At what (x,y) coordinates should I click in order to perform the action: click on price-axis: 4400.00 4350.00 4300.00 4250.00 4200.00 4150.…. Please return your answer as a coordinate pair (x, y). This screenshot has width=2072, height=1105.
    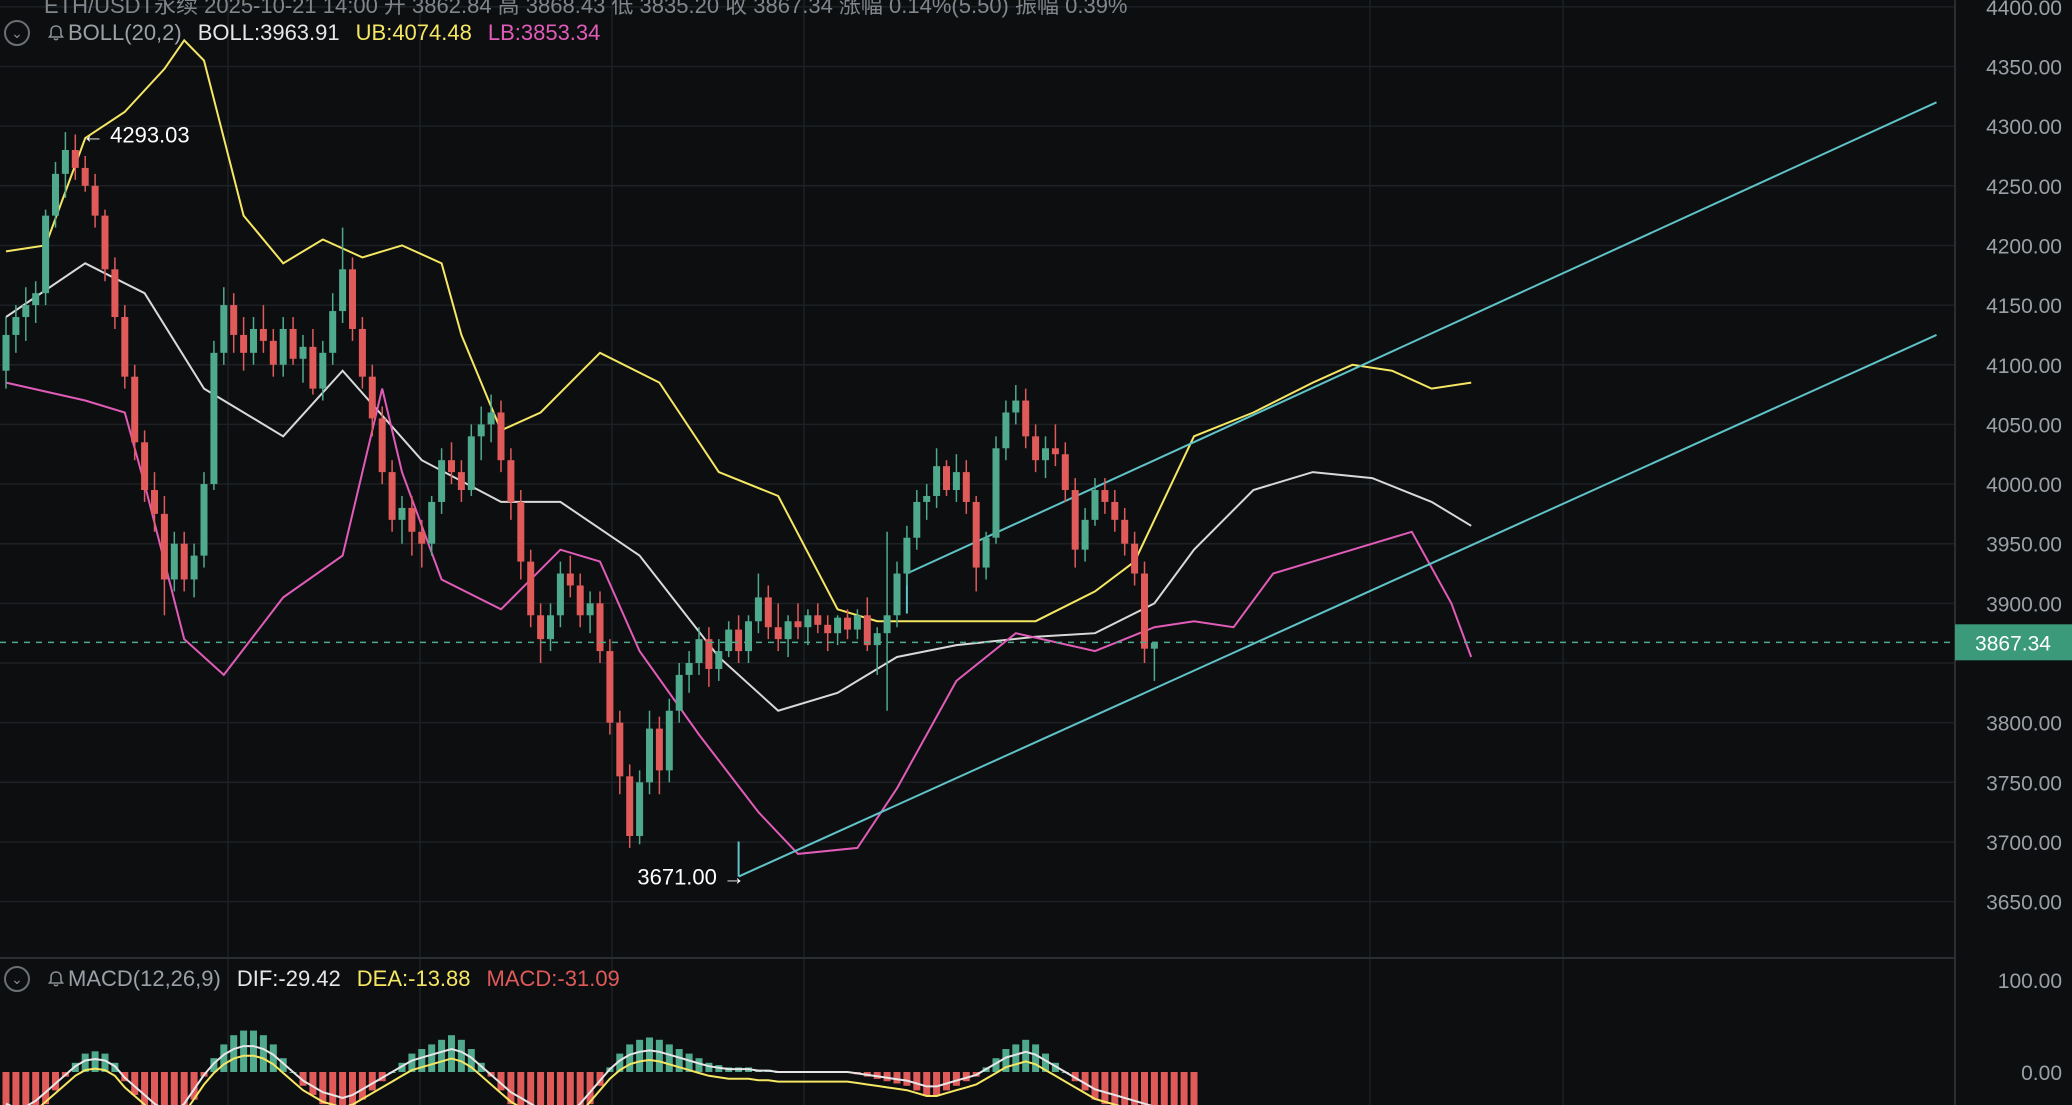
    Looking at the image, I should click on (2024, 542).